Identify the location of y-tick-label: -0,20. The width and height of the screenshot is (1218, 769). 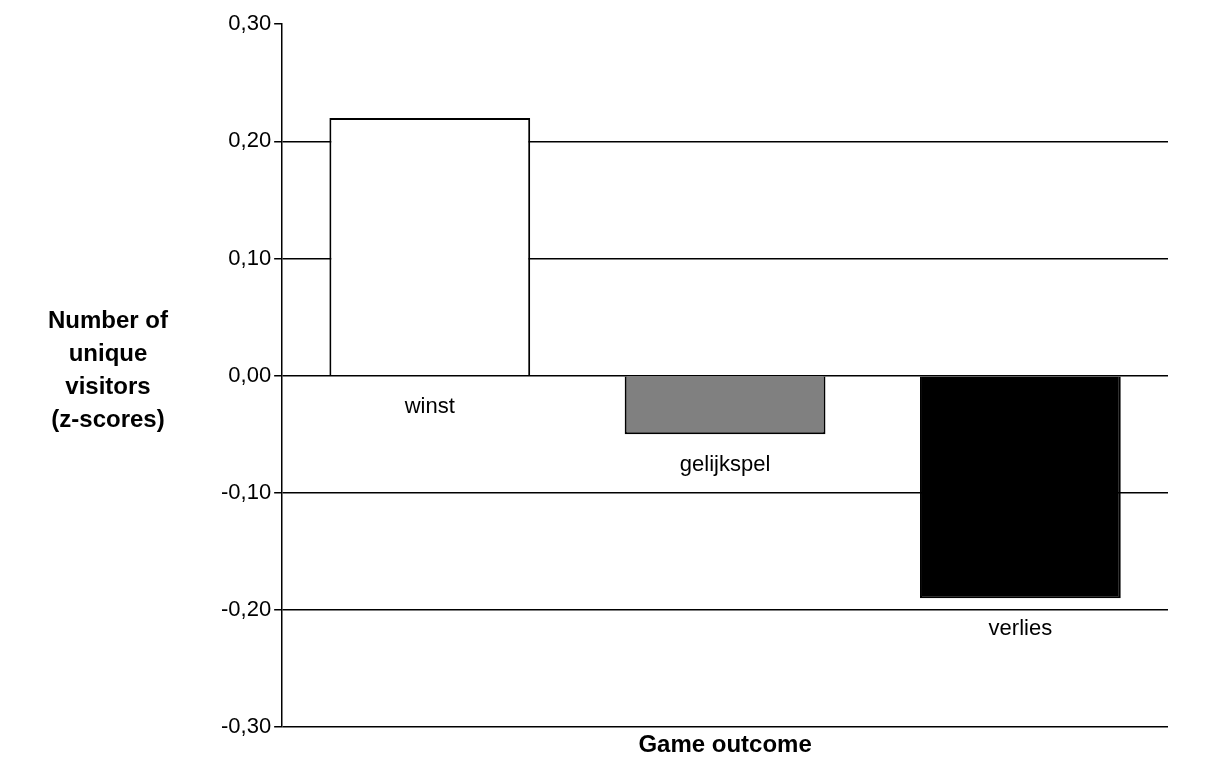
(246, 609).